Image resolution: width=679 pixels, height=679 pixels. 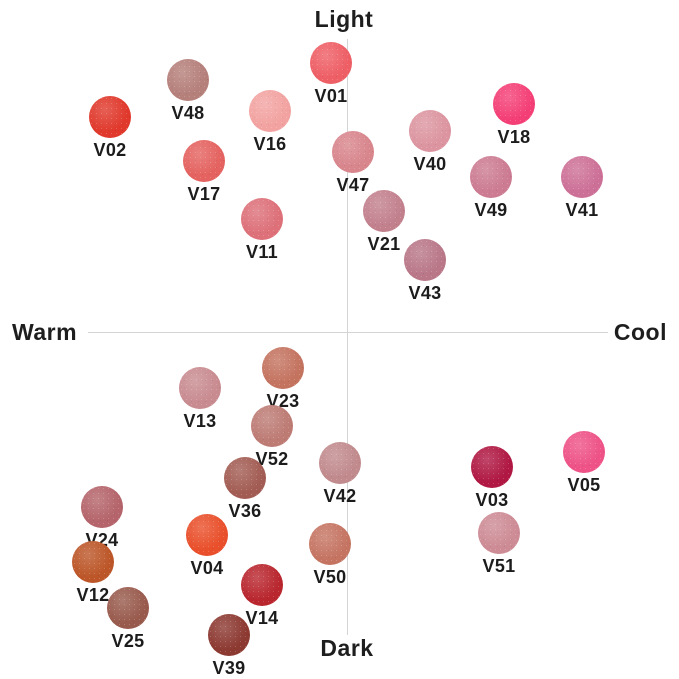 What do you see at coordinates (499, 566) in the screenshot?
I see `shade-label-v51: V51` at bounding box center [499, 566].